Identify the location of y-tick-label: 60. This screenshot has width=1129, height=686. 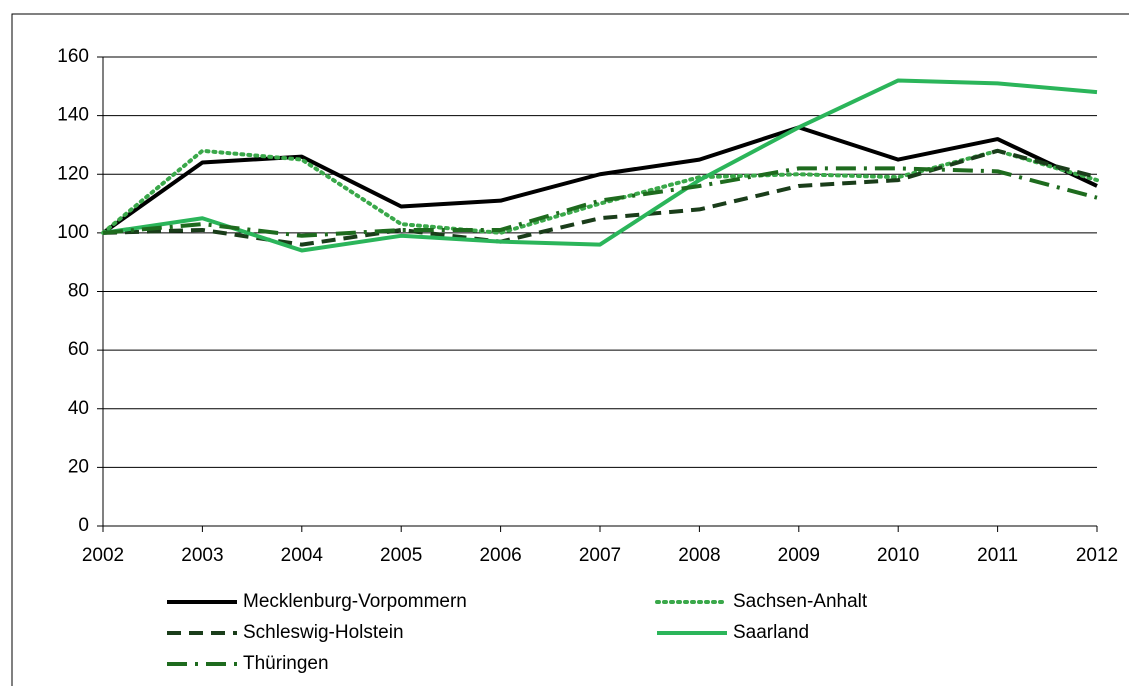
(78, 349).